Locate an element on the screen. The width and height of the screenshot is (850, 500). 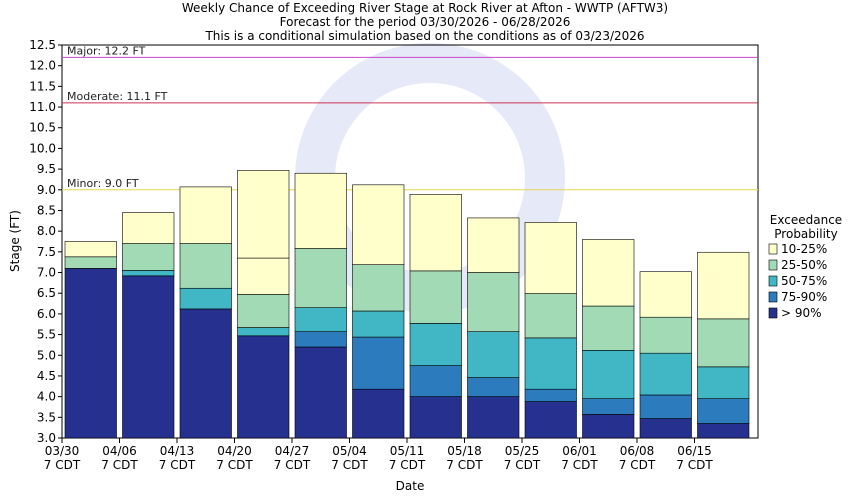
y-tick-label-5: 5.5 is located at coordinates (46, 335).